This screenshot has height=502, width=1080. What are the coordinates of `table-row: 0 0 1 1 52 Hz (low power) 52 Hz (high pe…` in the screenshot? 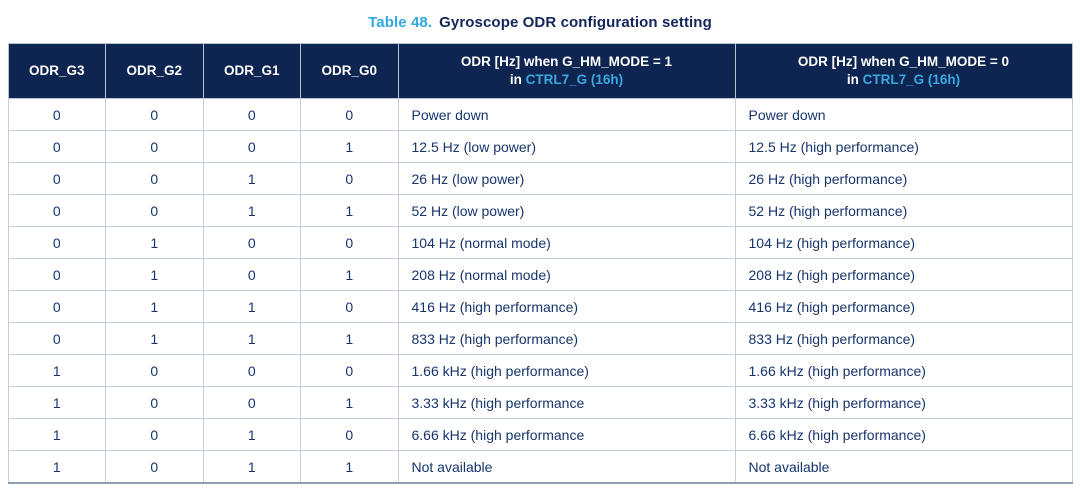 It's located at (540, 210).